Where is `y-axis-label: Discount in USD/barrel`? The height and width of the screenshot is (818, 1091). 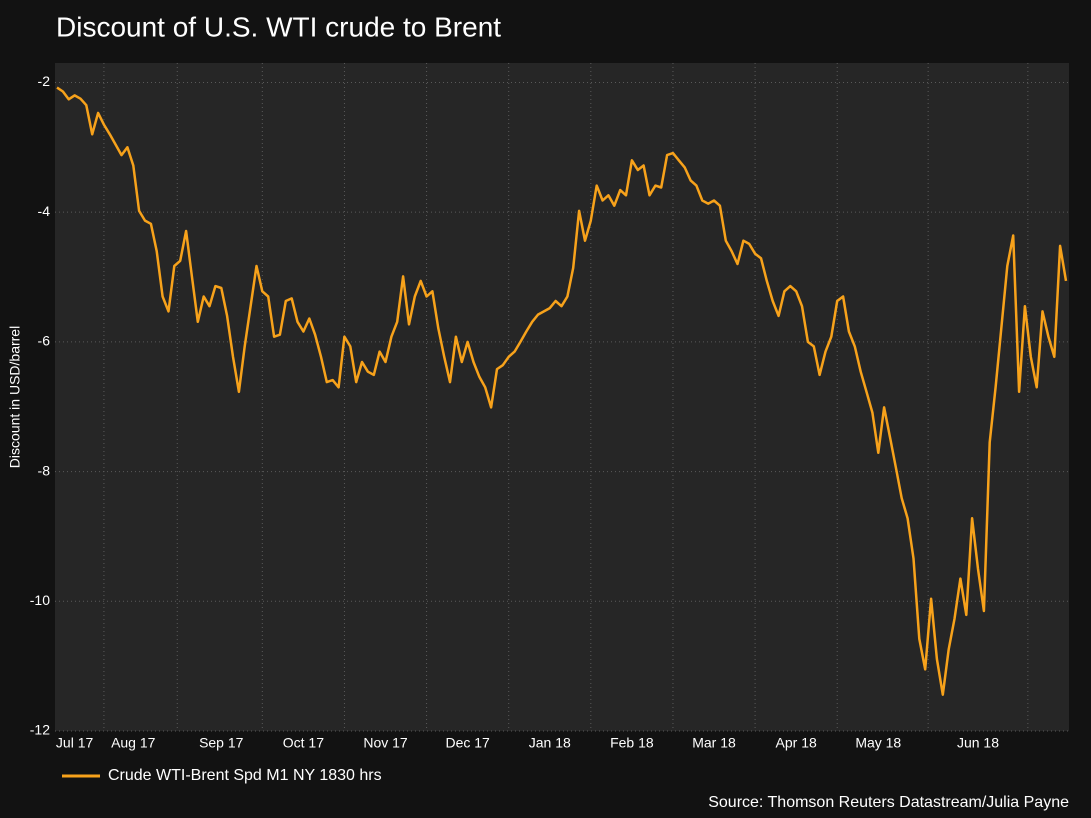 y-axis-label: Discount in USD/barrel is located at coordinates (15, 397).